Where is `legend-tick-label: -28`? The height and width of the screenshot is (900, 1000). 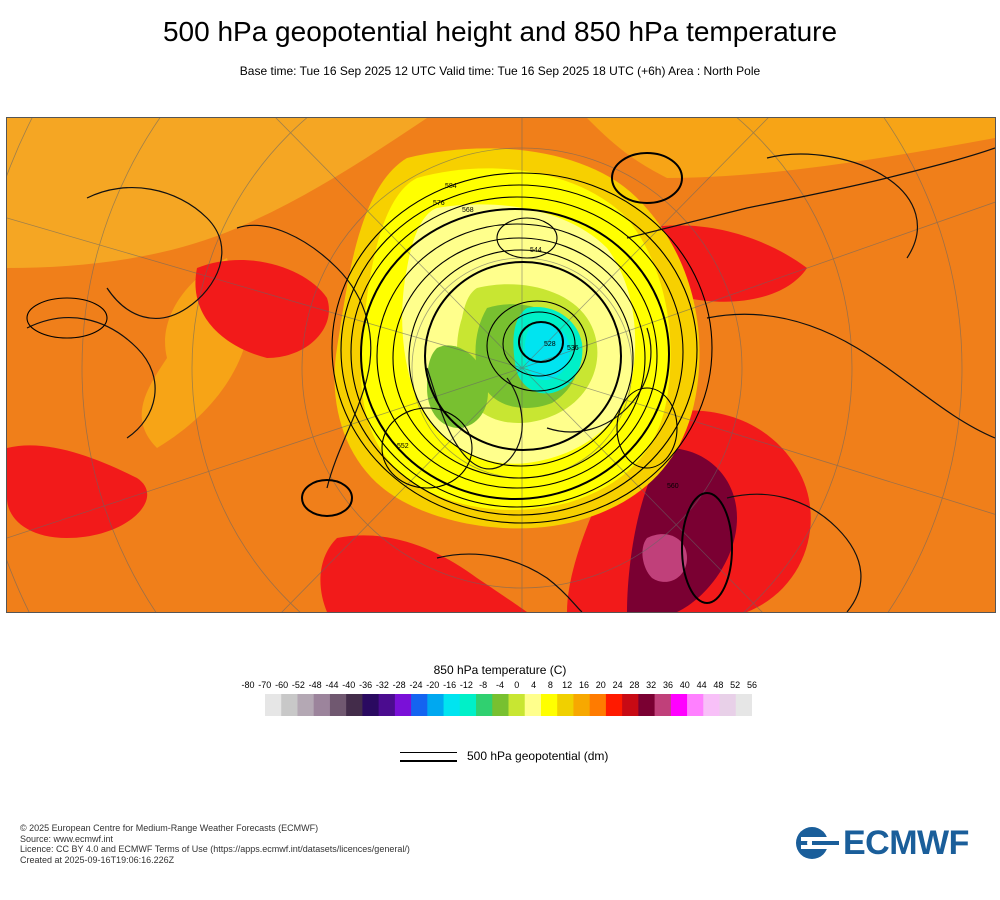 legend-tick-label: -28 is located at coordinates (399, 685).